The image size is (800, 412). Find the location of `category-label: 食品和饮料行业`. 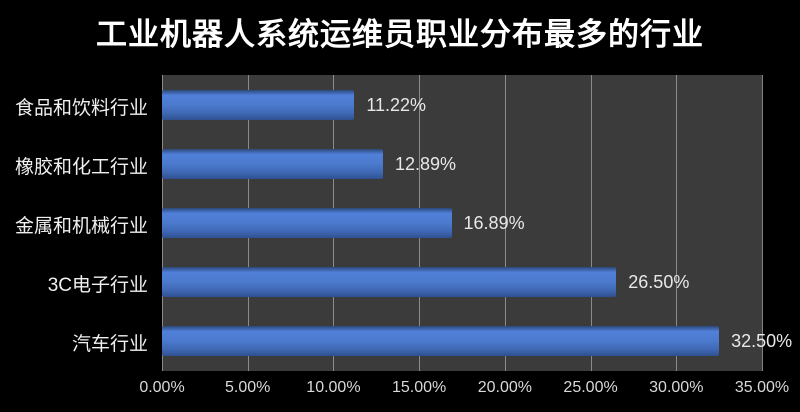

category-label: 食品和饮料行业 is located at coordinates (81, 108).